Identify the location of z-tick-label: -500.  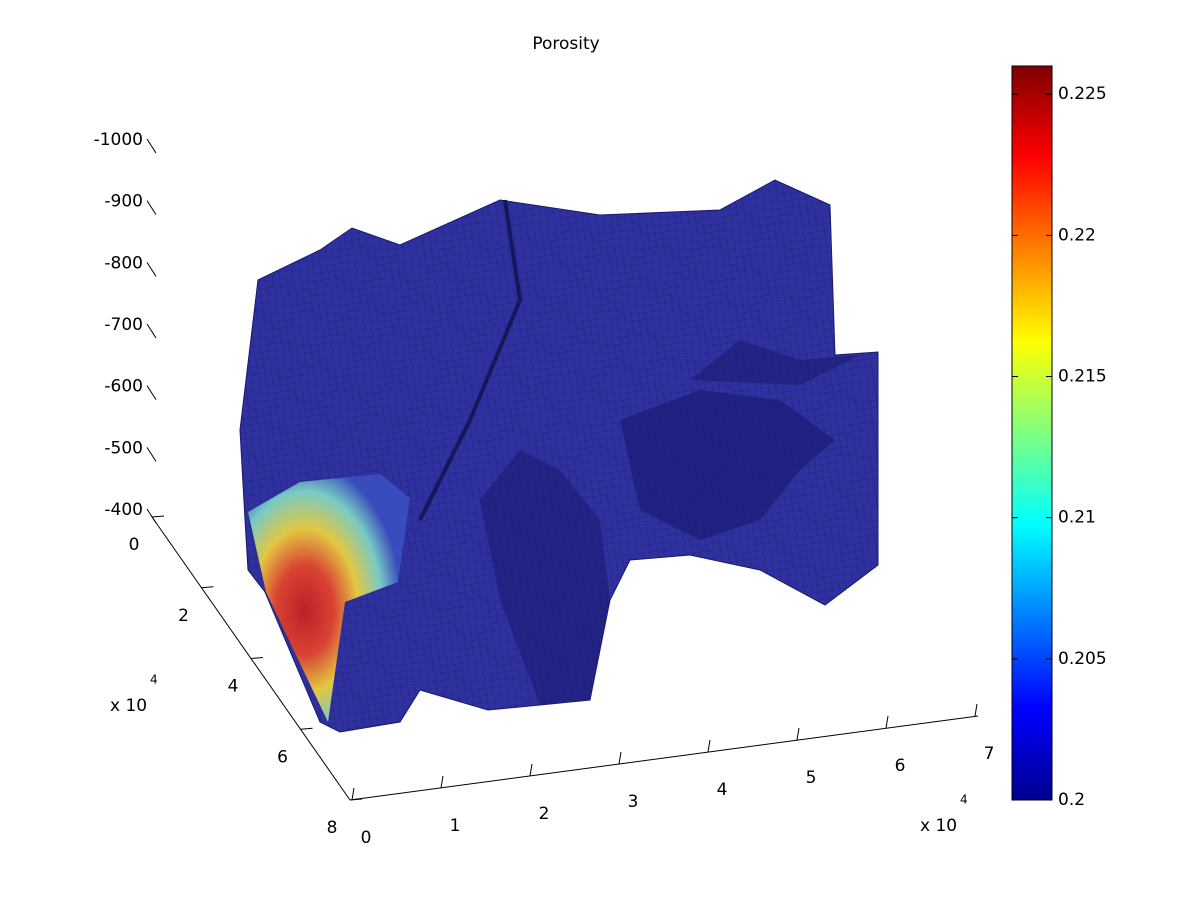
(123, 448).